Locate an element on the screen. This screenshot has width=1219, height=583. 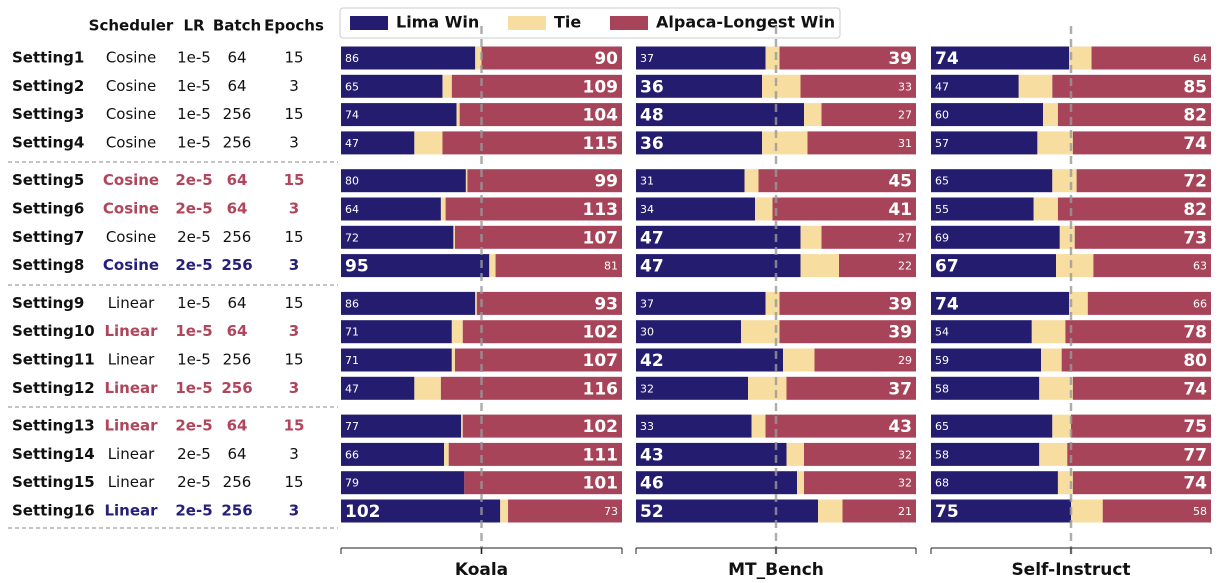
setting-label: Setting15 is located at coordinates (53, 482).